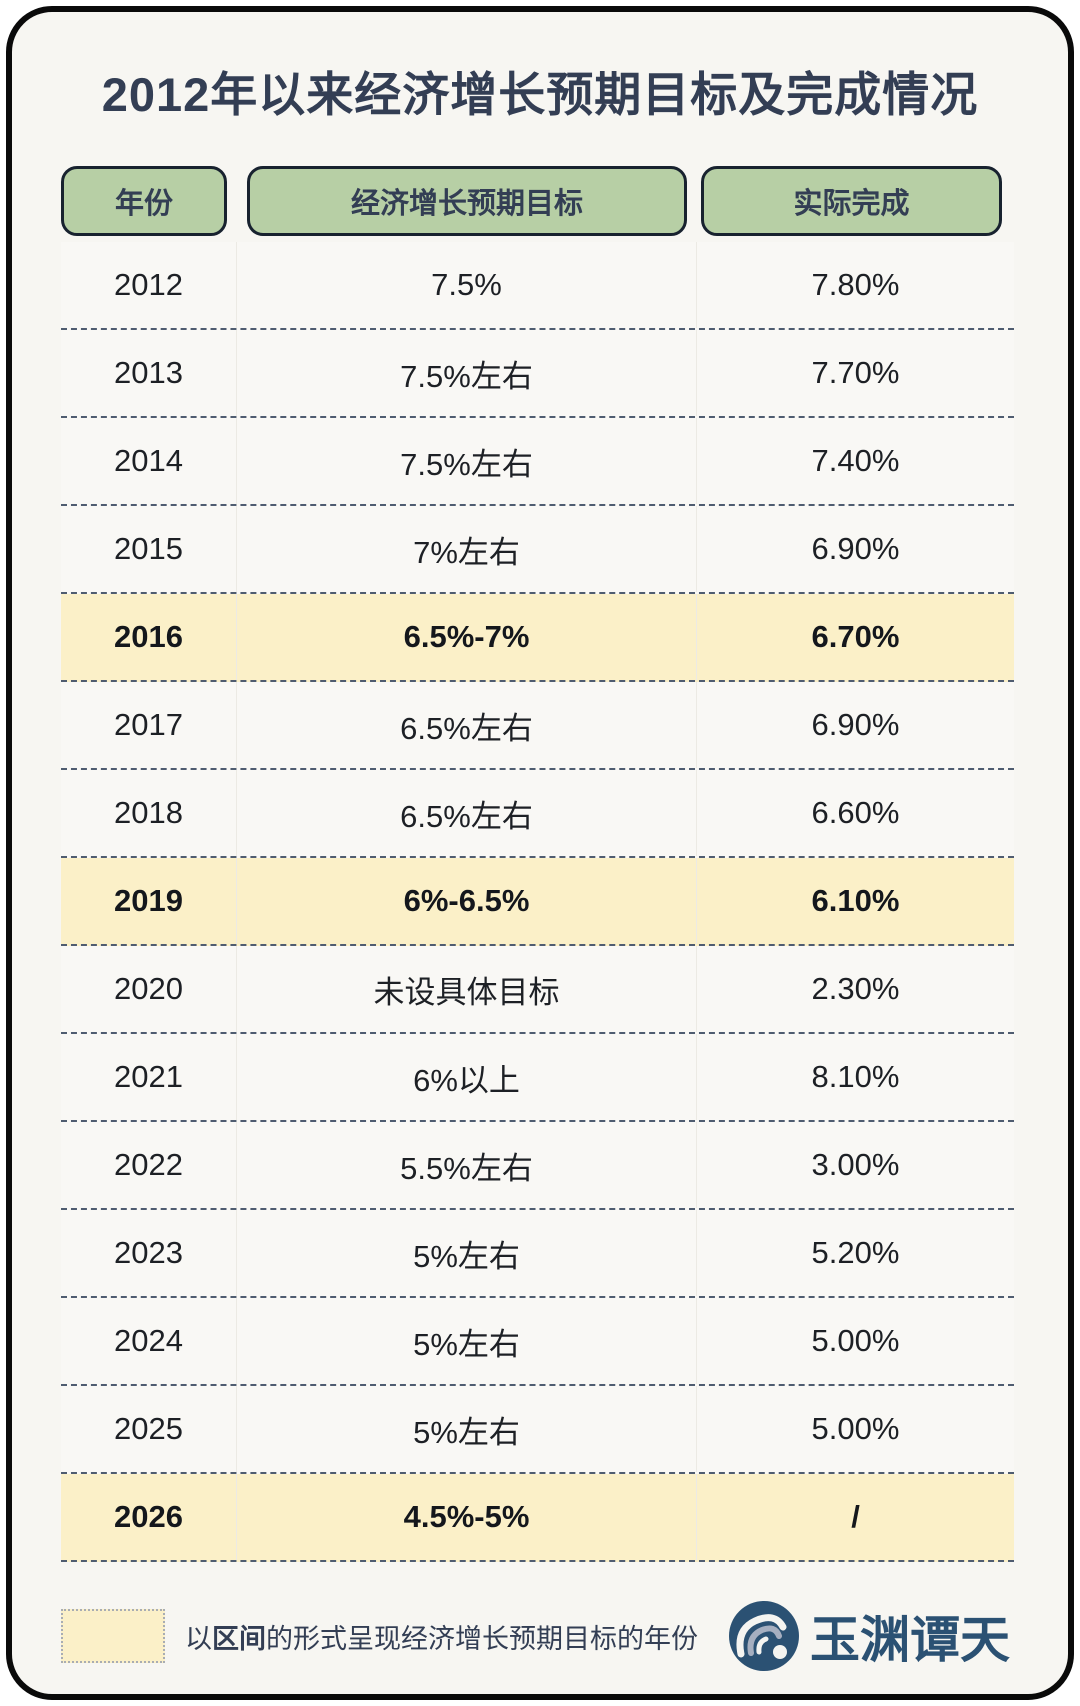 This screenshot has width=1080, height=1706. What do you see at coordinates (148, 1252) in the screenshot?
I see `year-cell: 2023` at bounding box center [148, 1252].